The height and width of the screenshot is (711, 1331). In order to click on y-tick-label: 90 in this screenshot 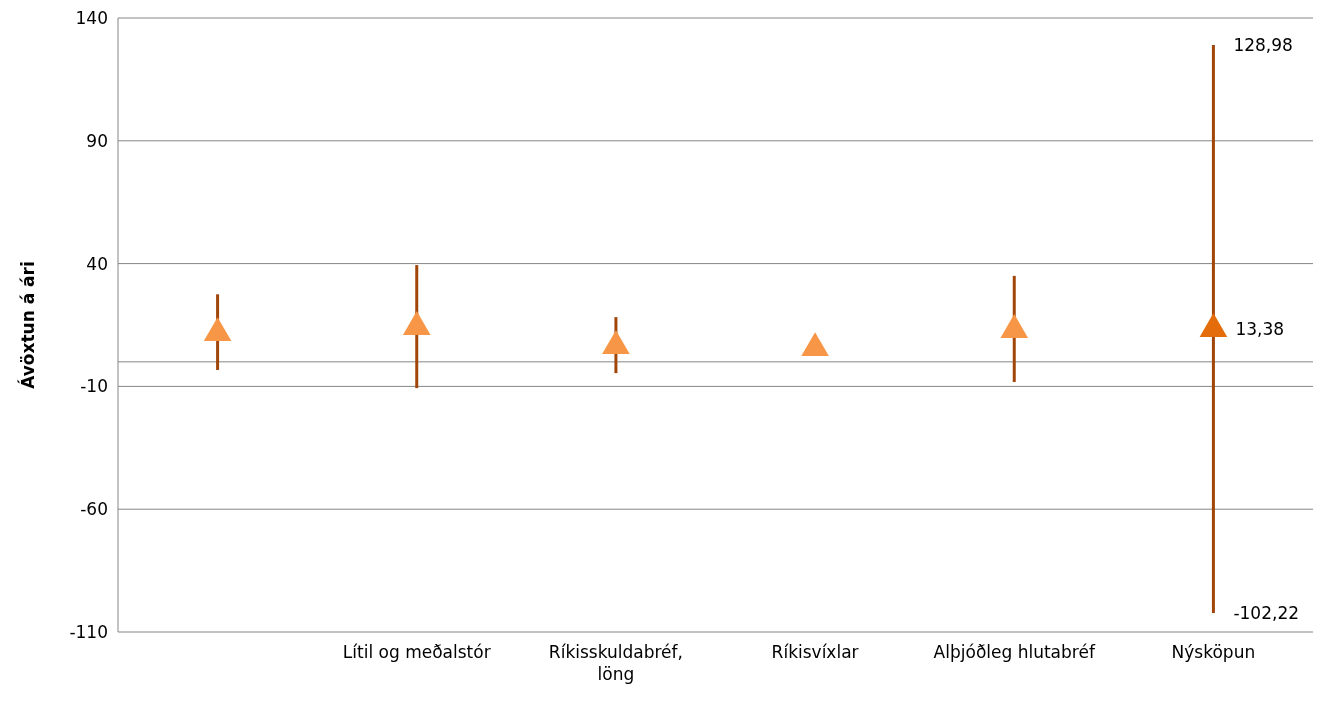, I will do `click(97, 140)`.